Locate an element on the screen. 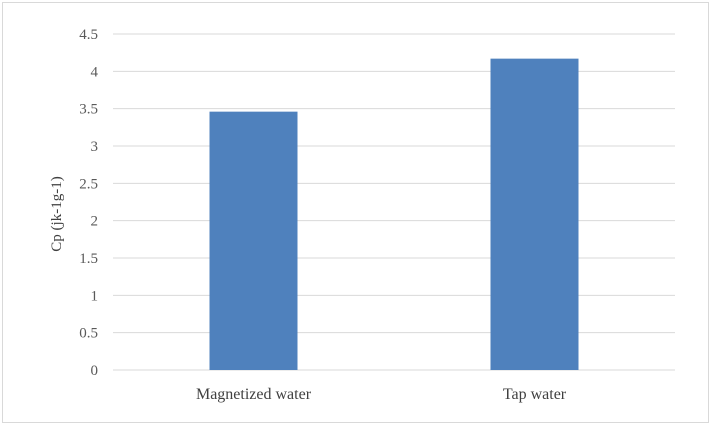 The height and width of the screenshot is (430, 718). x-category-label: Tap water is located at coordinates (535, 394).